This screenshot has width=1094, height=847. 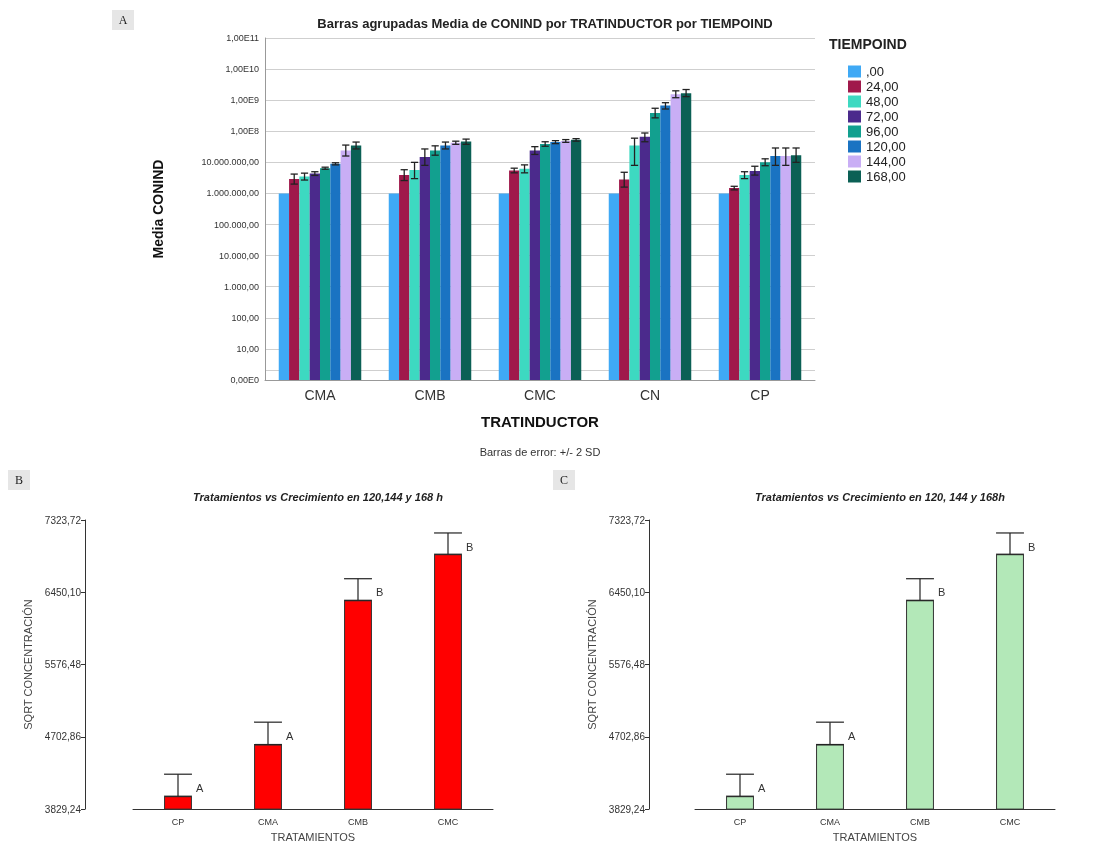 I want to click on y-axis-title: Media CONIND, so click(x=158, y=209).